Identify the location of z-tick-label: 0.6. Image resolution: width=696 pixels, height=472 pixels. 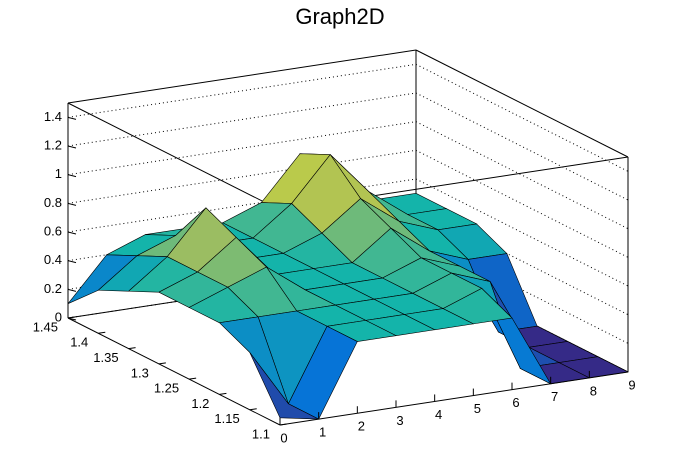
(53, 230).